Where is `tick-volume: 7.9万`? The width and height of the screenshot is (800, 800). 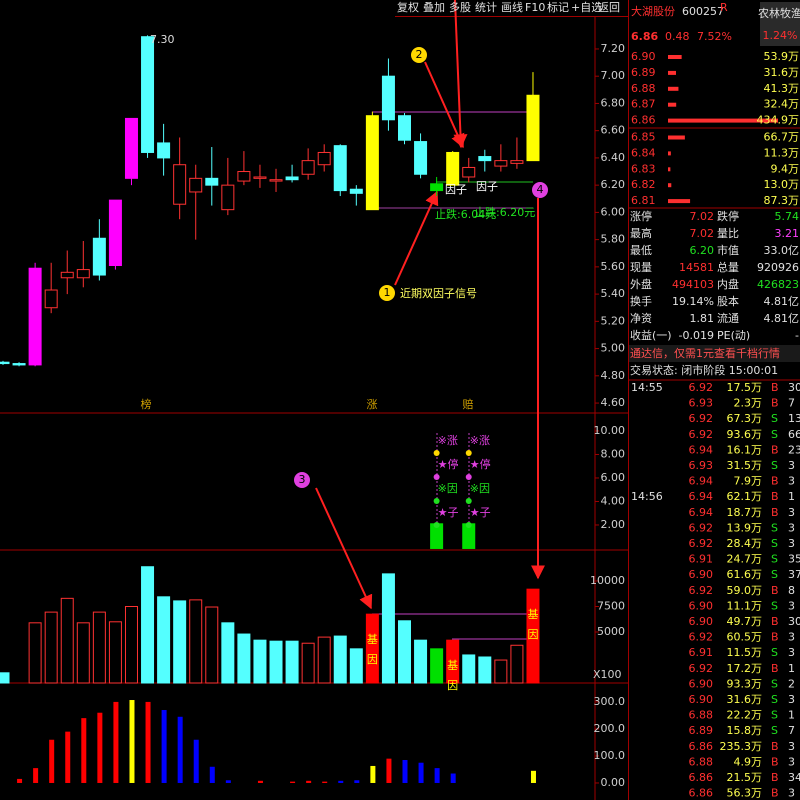 tick-volume: 7.9万 is located at coordinates (748, 481).